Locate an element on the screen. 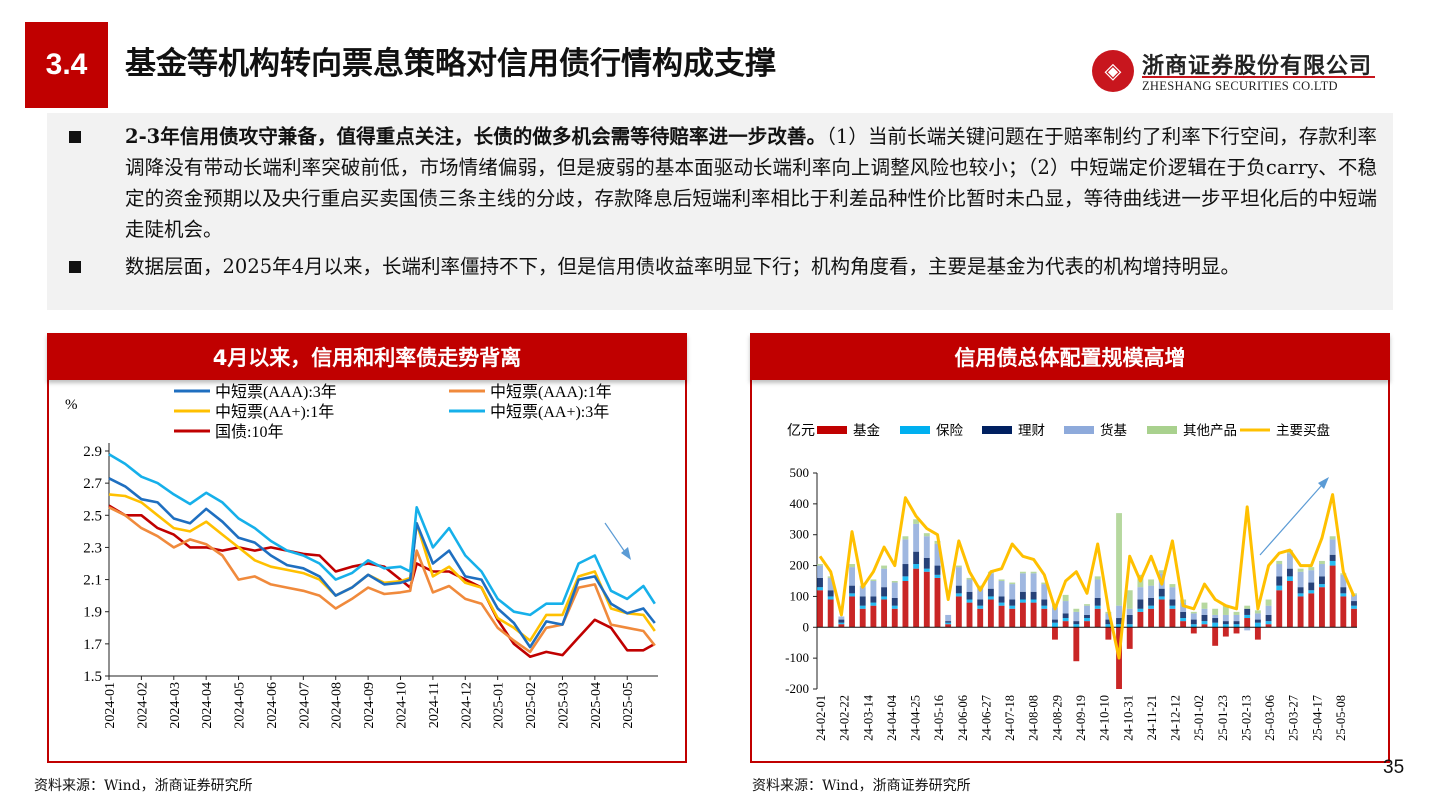 Image resolution: width=1440 pixels, height=810 pixels. y-tick-label: 1.5 is located at coordinates (92, 677).